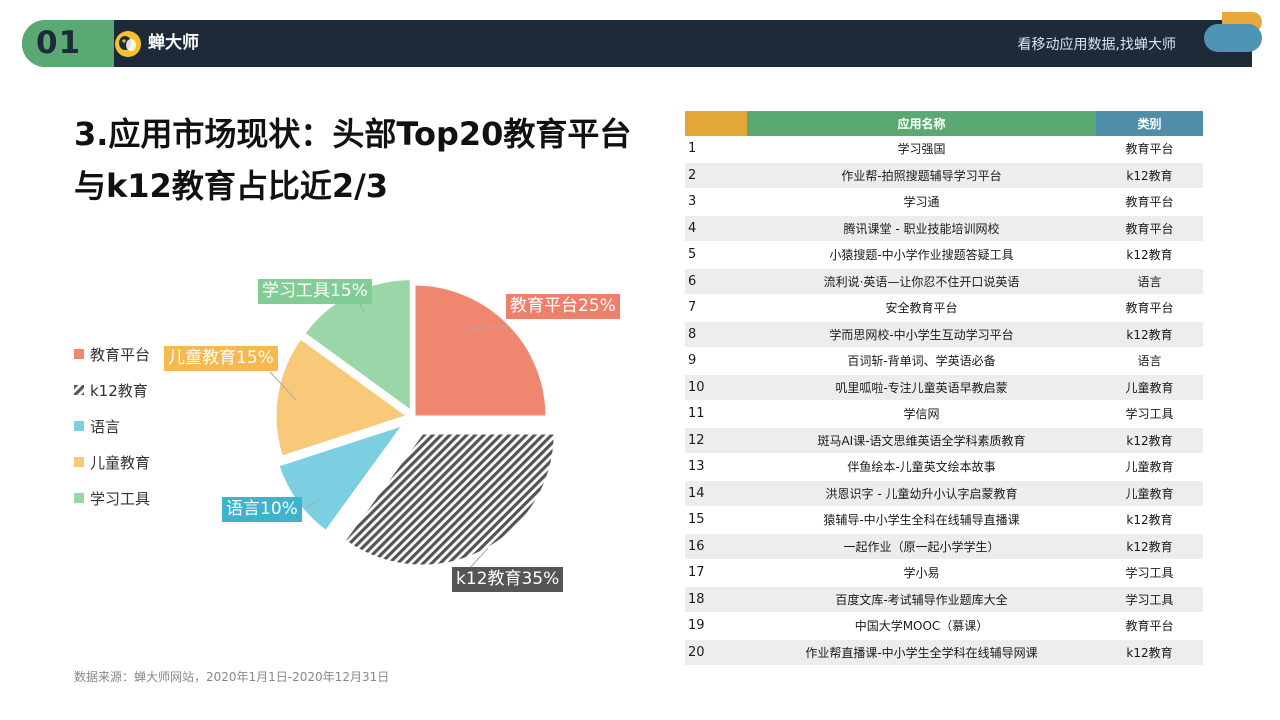 Image resolution: width=1280 pixels, height=720 pixels. I want to click on header-app-name: 应用名称, so click(921, 123).